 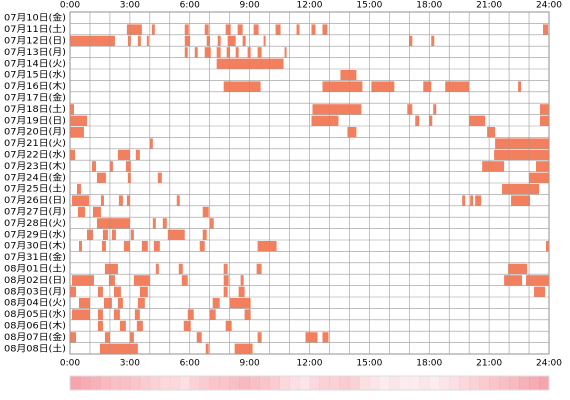 I want to click on row-label: 07月13日(月), so click(x=35, y=52).